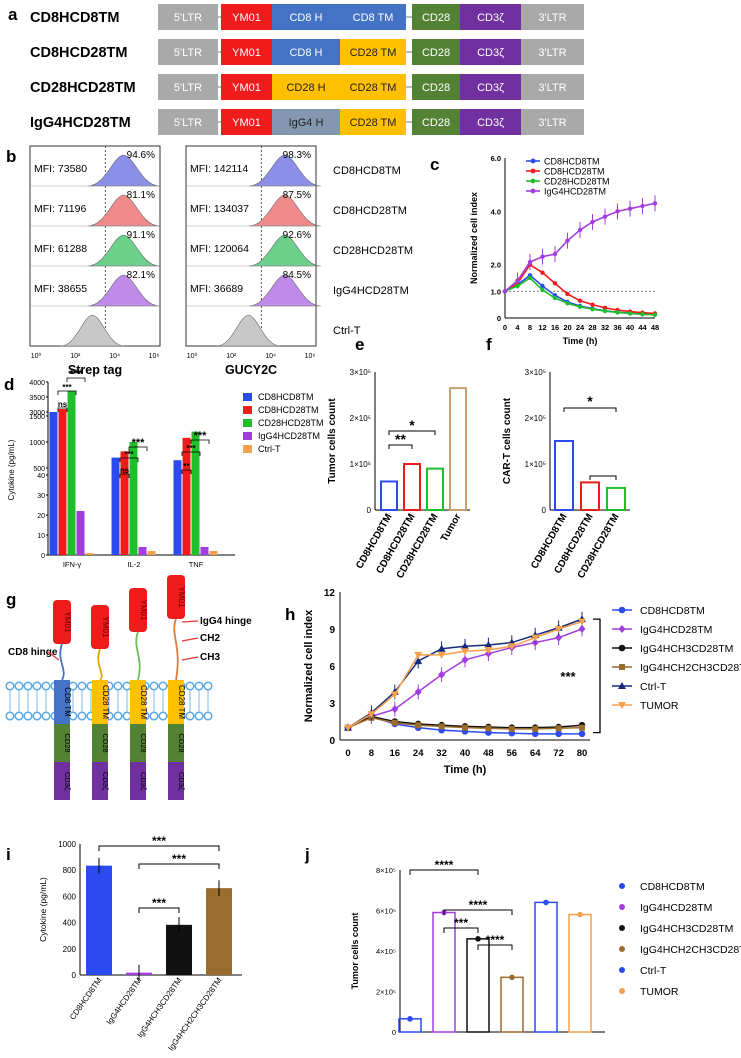  I want to click on y-tick-label: 1000, so click(37, 443).